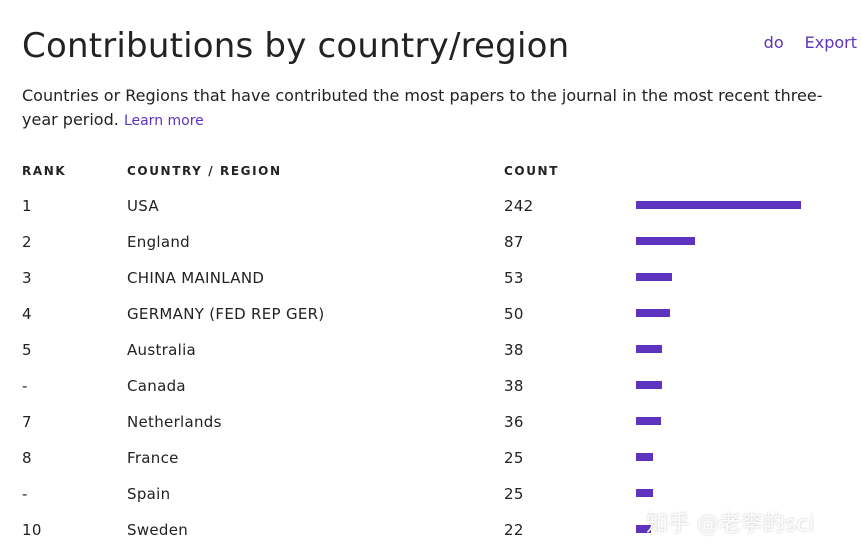 This screenshot has width=861, height=557. I want to click on country-cell: England, so click(158, 242).